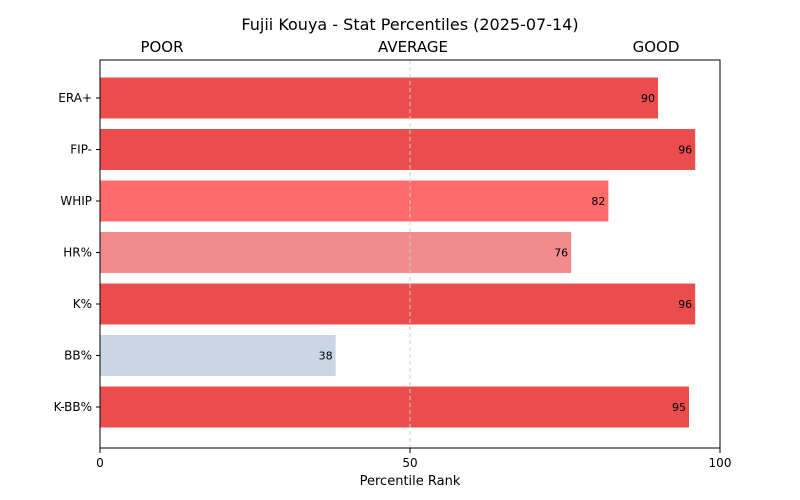 The width and height of the screenshot is (800, 500). I want to click on y-tick-label: HR%, so click(77, 253).